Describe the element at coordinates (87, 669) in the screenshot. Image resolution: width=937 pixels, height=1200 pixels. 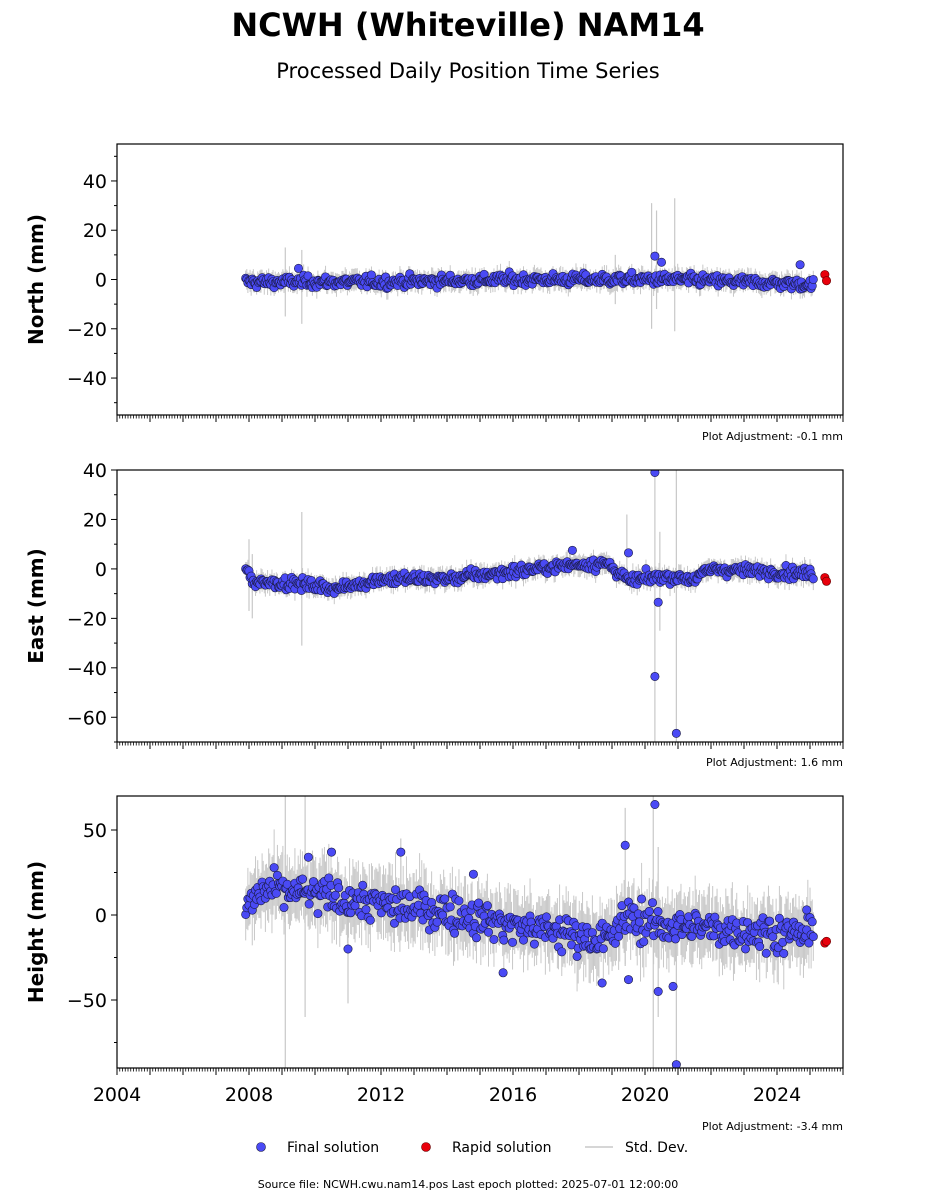
I see `y-tick-label: −40` at that location.